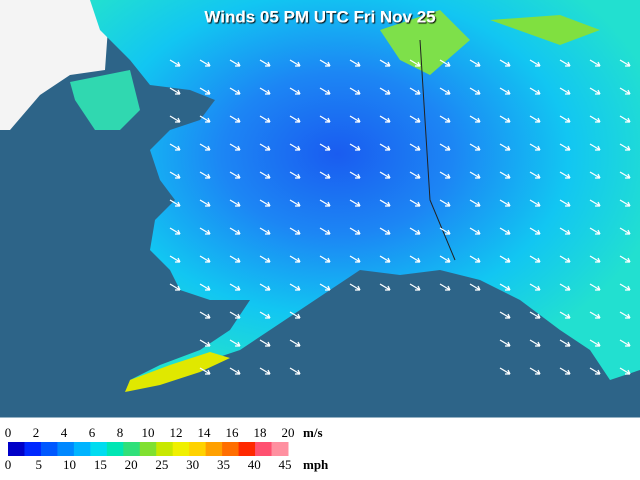 Image resolution: width=640 pixels, height=480 pixels. What do you see at coordinates (223, 464) in the screenshot?
I see `mph-label: 35` at bounding box center [223, 464].